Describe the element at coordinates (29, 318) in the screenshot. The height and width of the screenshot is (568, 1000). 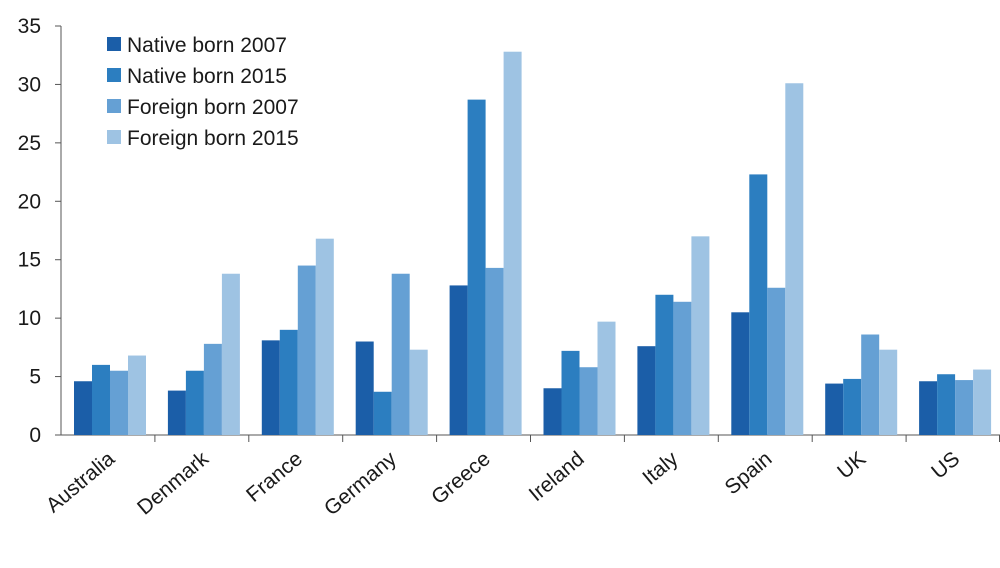
I see `y-tick-label: 10` at that location.